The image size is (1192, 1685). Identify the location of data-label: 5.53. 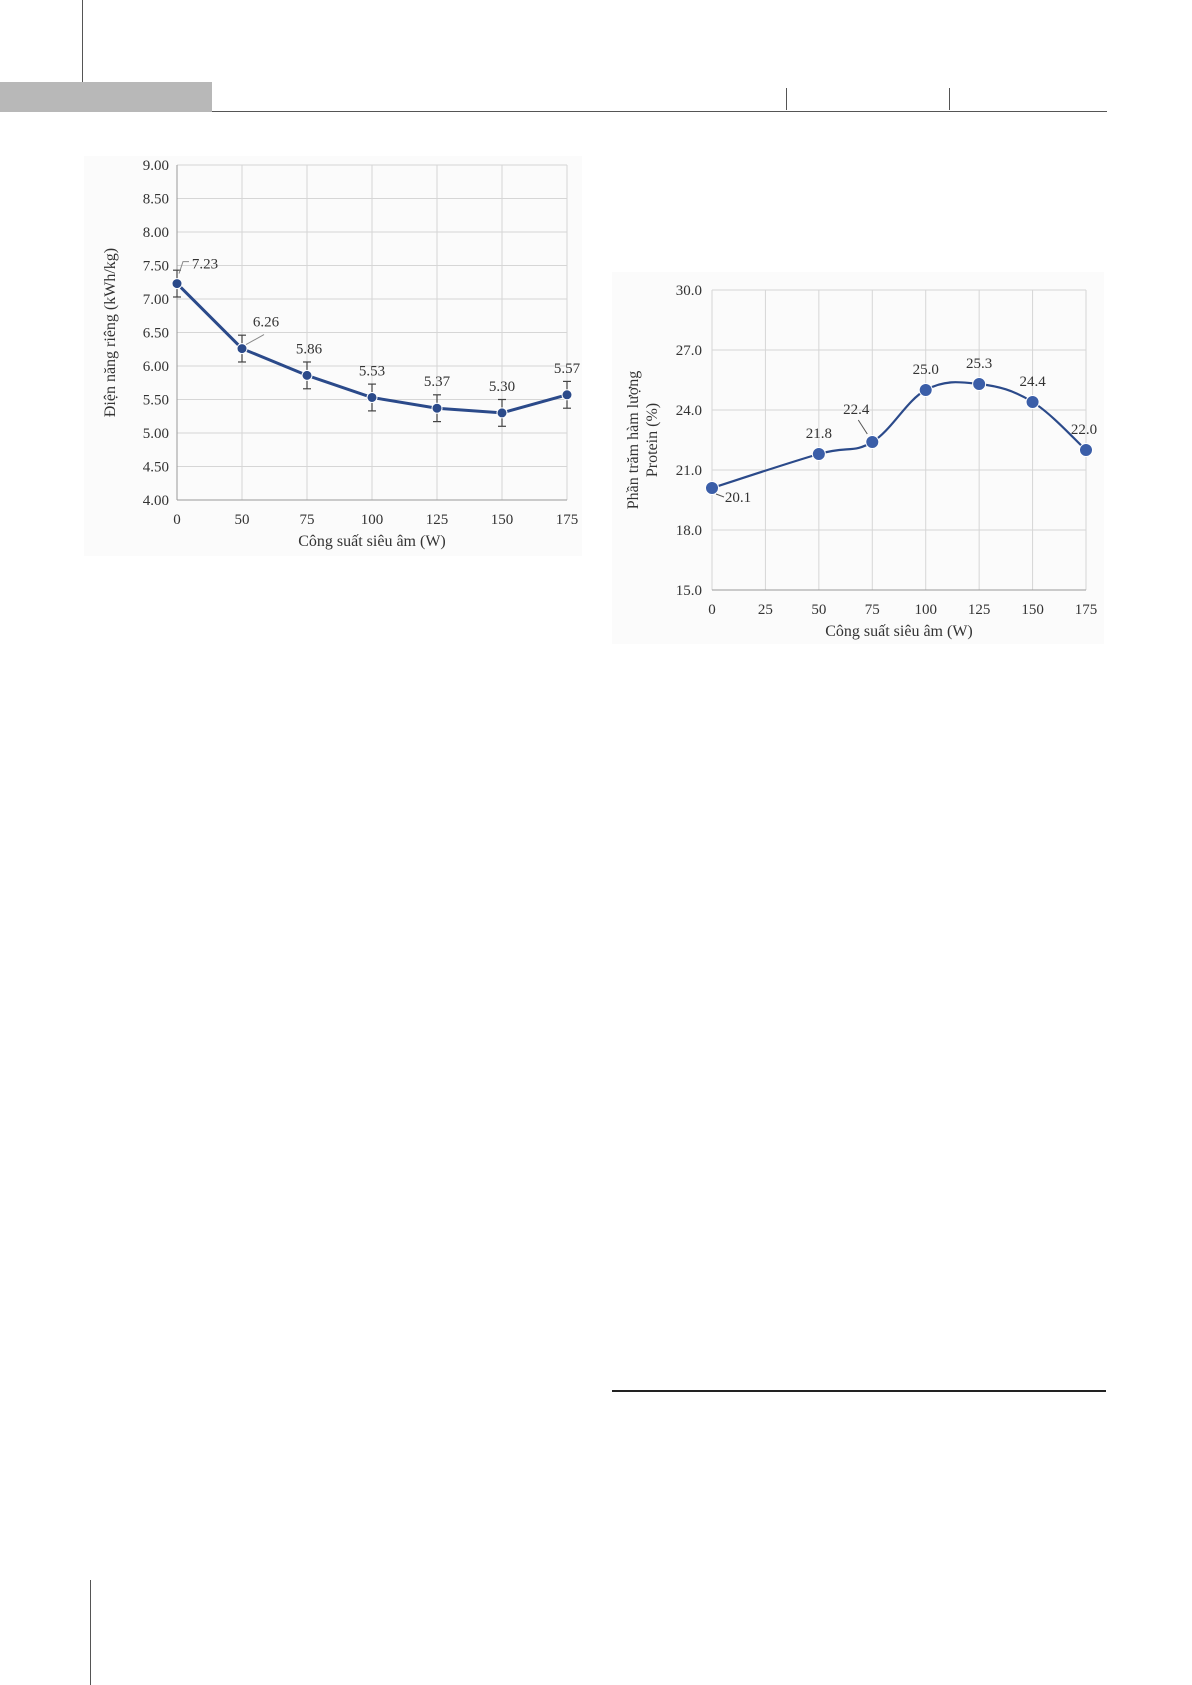
(372, 371).